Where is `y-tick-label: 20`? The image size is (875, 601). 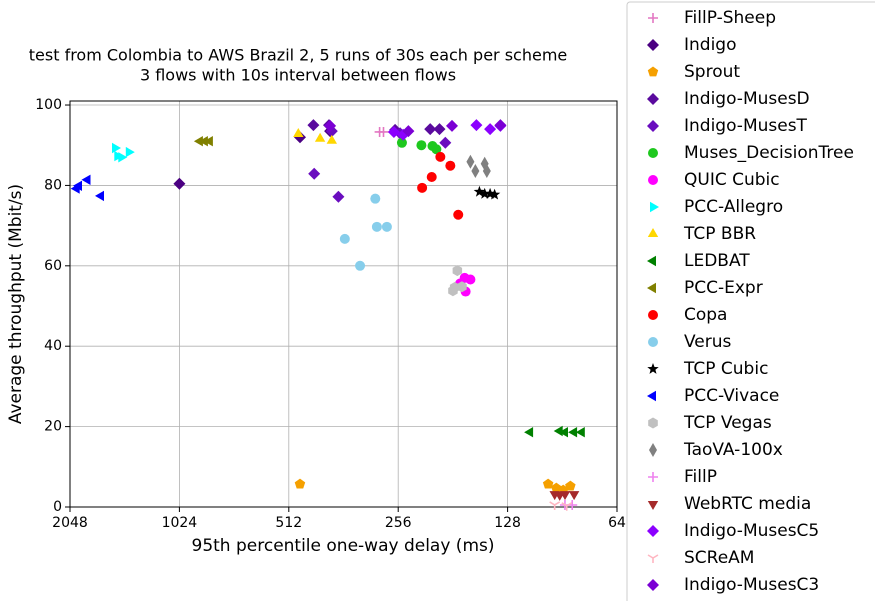 y-tick-label: 20 is located at coordinates (53, 427).